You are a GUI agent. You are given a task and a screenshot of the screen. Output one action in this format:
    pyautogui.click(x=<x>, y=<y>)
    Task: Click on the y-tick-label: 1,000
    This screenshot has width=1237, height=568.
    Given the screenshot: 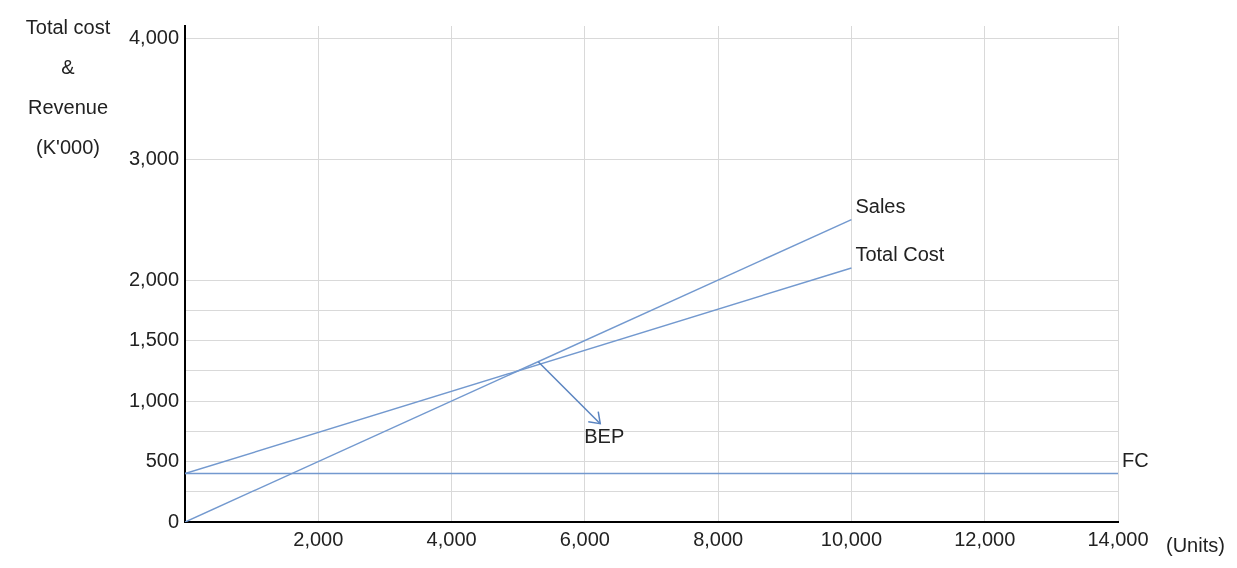 What is the action you would take?
    pyautogui.click(x=154, y=399)
    